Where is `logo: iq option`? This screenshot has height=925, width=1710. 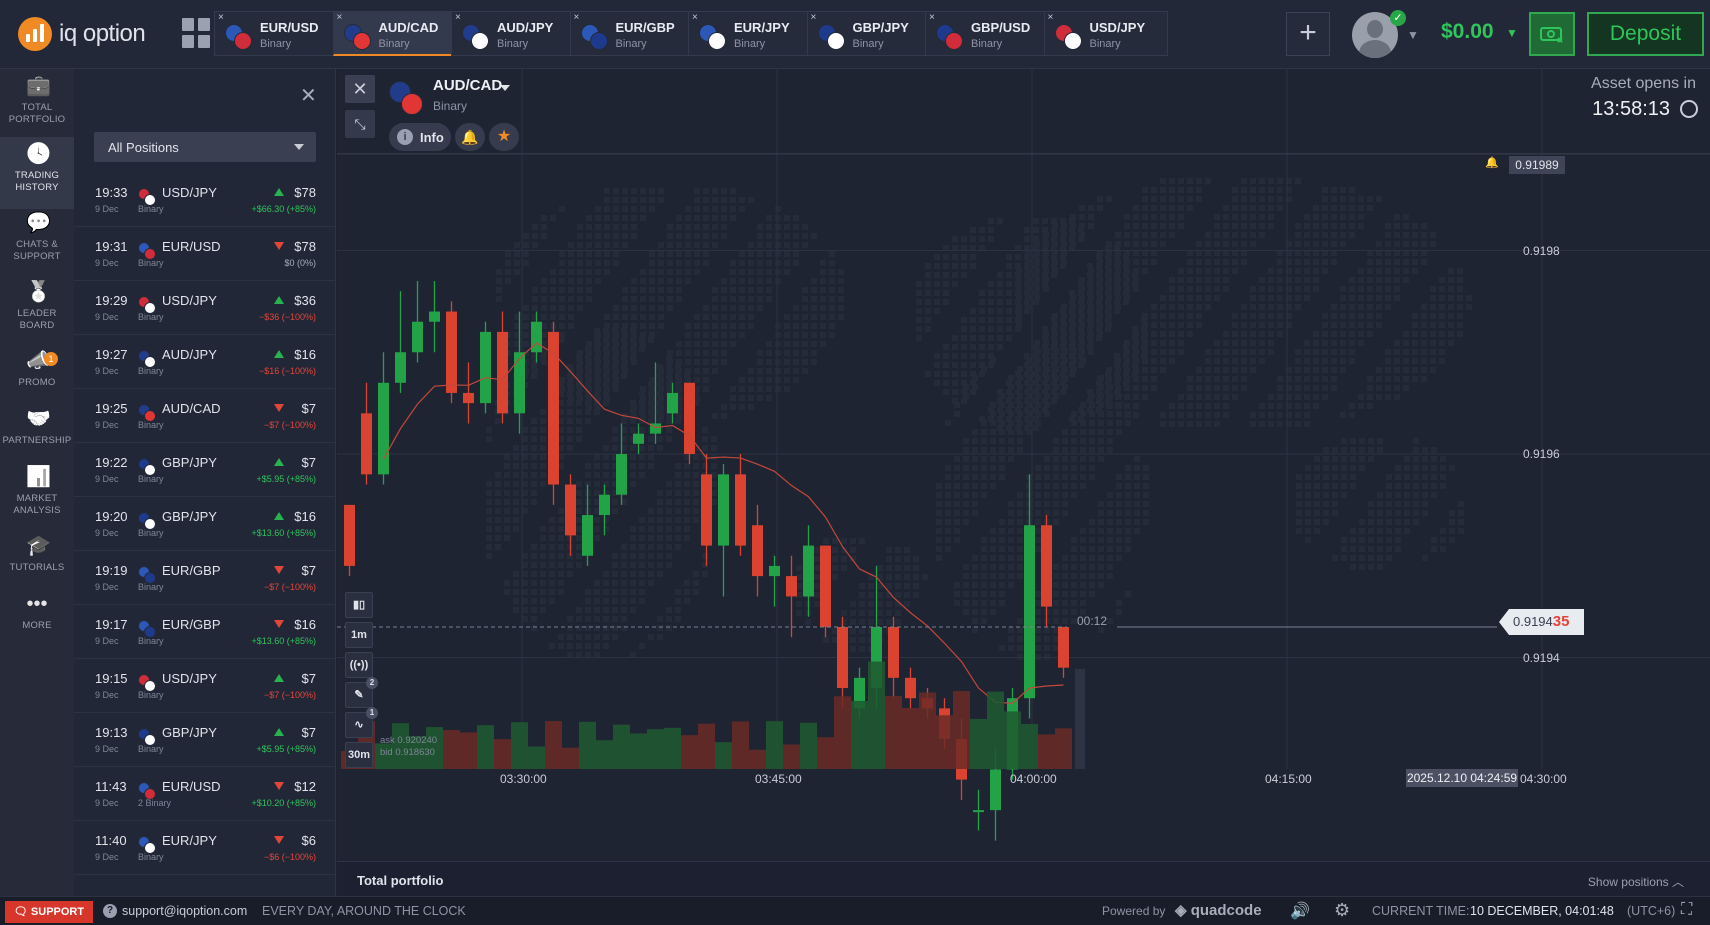
logo: iq option is located at coordinates (82, 34).